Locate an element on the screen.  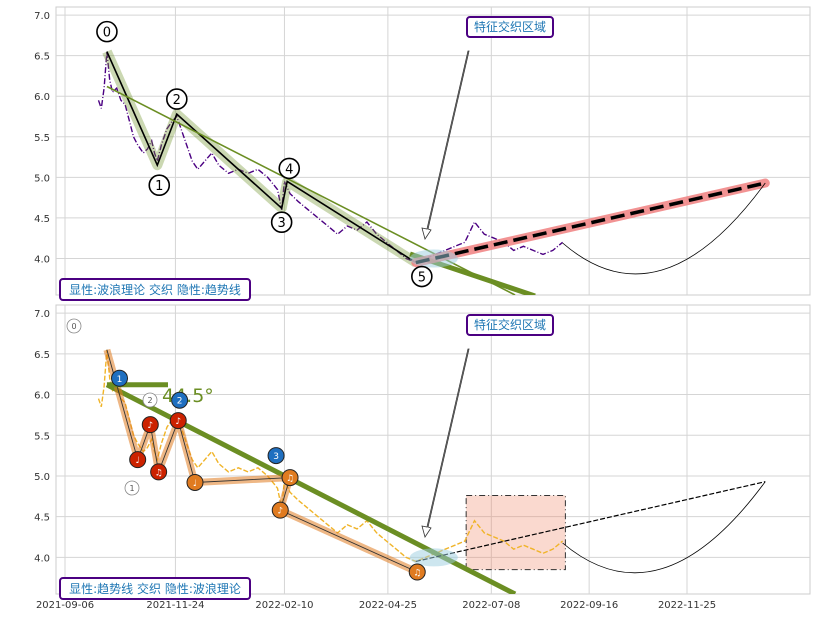
legend-text: 显性:波浪理论 交织 隐性:趋势线 is located at coordinates (155, 289).